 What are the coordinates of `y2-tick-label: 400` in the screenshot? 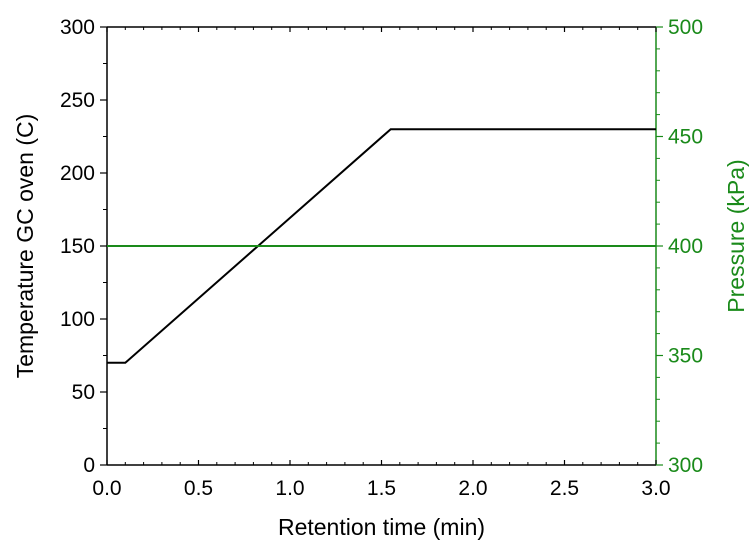 It's located at (685, 246).